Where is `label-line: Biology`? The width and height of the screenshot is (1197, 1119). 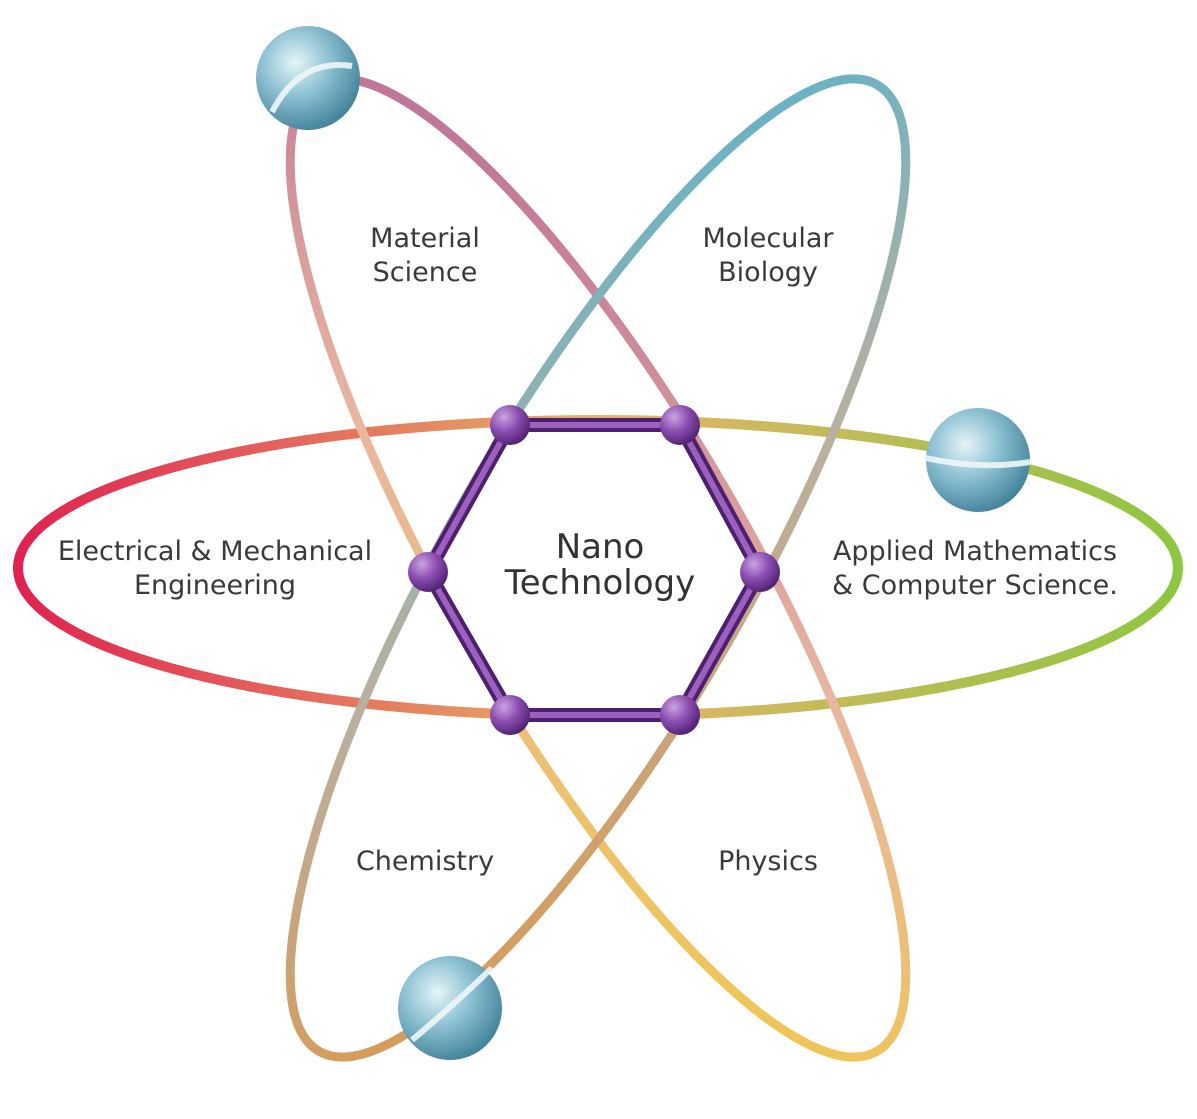 label-line: Biology is located at coordinates (768, 272).